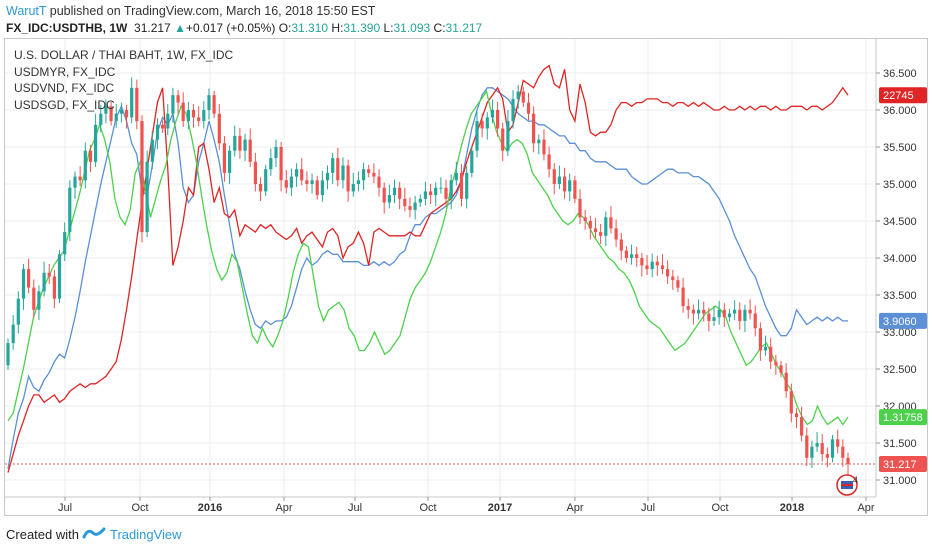 The width and height of the screenshot is (932, 550). Describe the element at coordinates (464, 28) in the screenshot. I see `close-value: 31.217` at that location.